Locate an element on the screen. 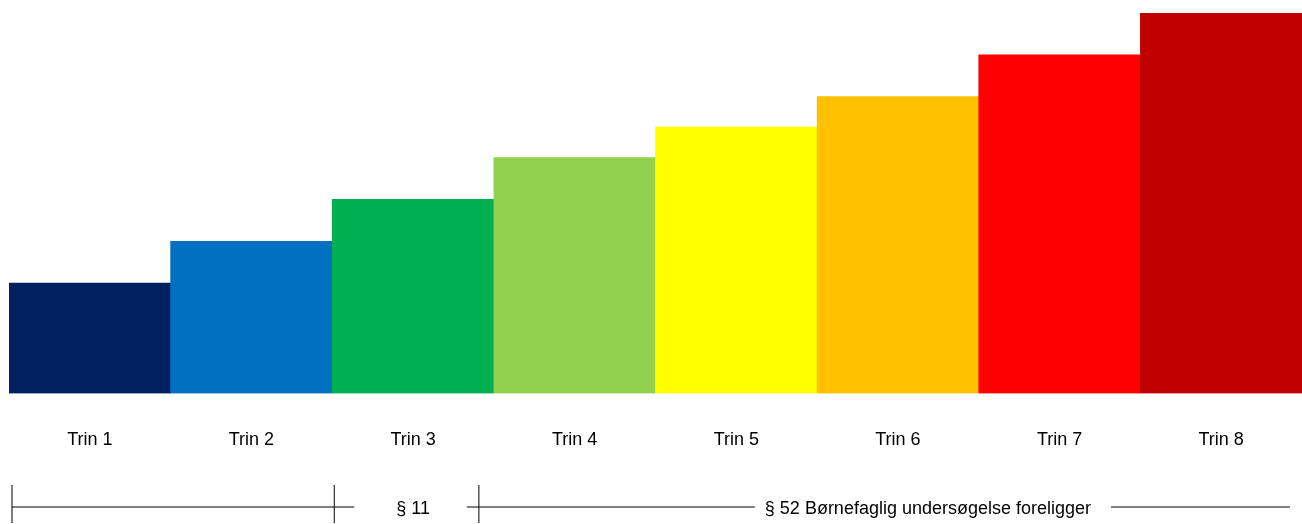  x-tick-label: Trin 2 is located at coordinates (251, 439).